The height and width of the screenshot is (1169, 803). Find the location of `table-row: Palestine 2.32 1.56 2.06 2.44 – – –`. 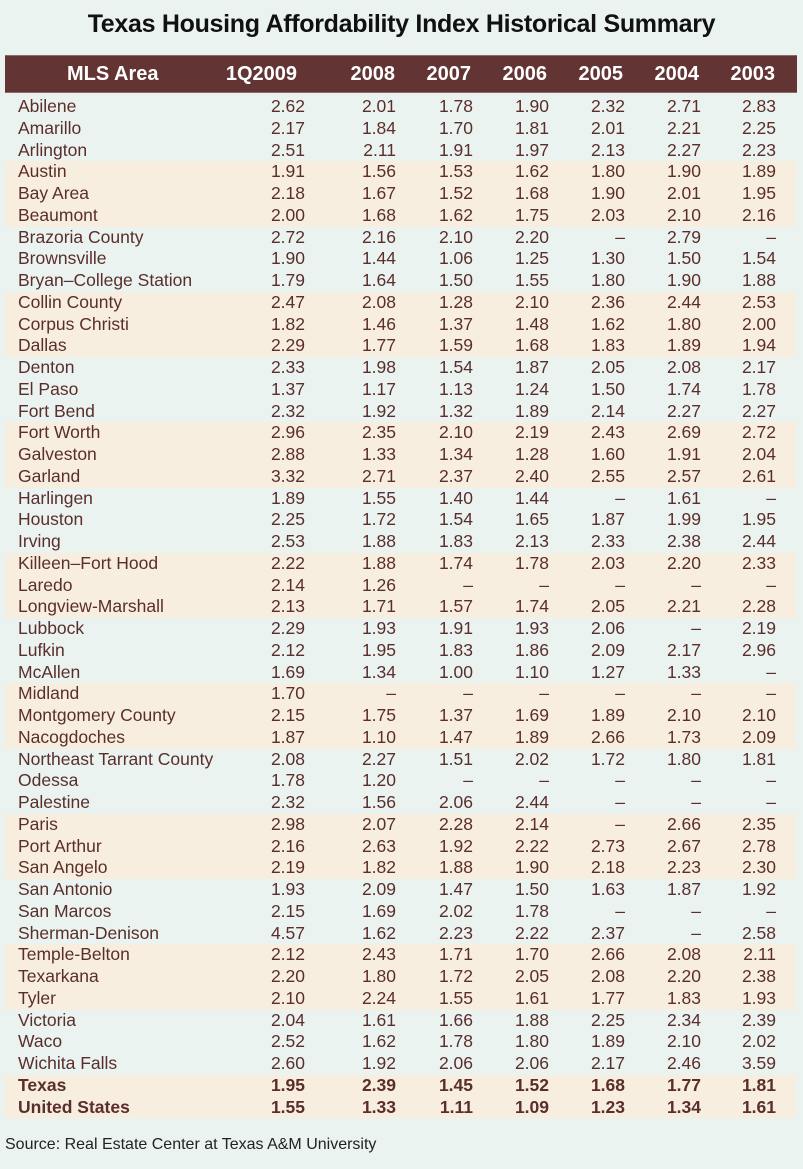

table-row: Palestine 2.32 1.56 2.06 2.44 – – – is located at coordinates (401, 803).